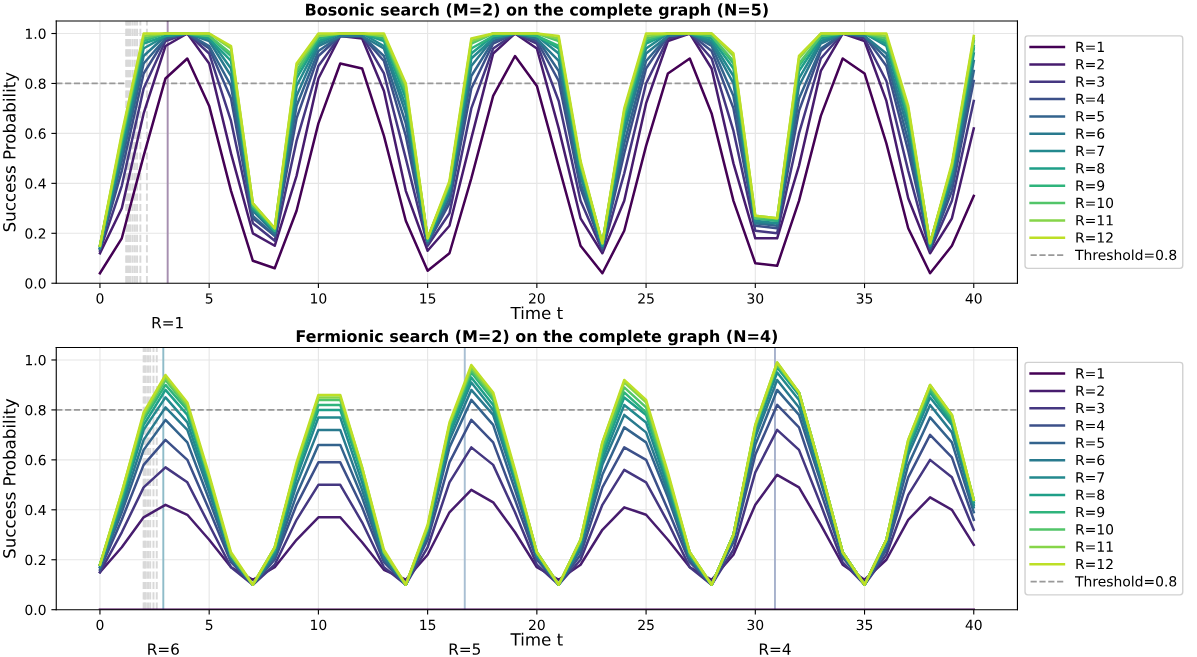  I want to click on chart-title: Fermionic search (M=2) on the complete graph (N=4), so click(536, 337).